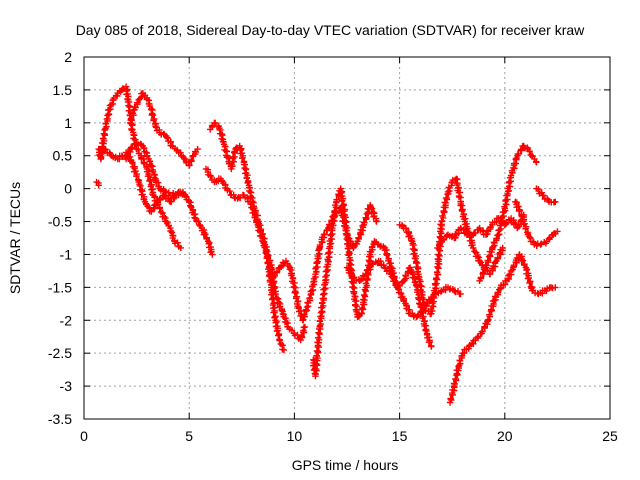 Image resolution: width=640 pixels, height=480 pixels. I want to click on series-arc-e, so click(169, 203).